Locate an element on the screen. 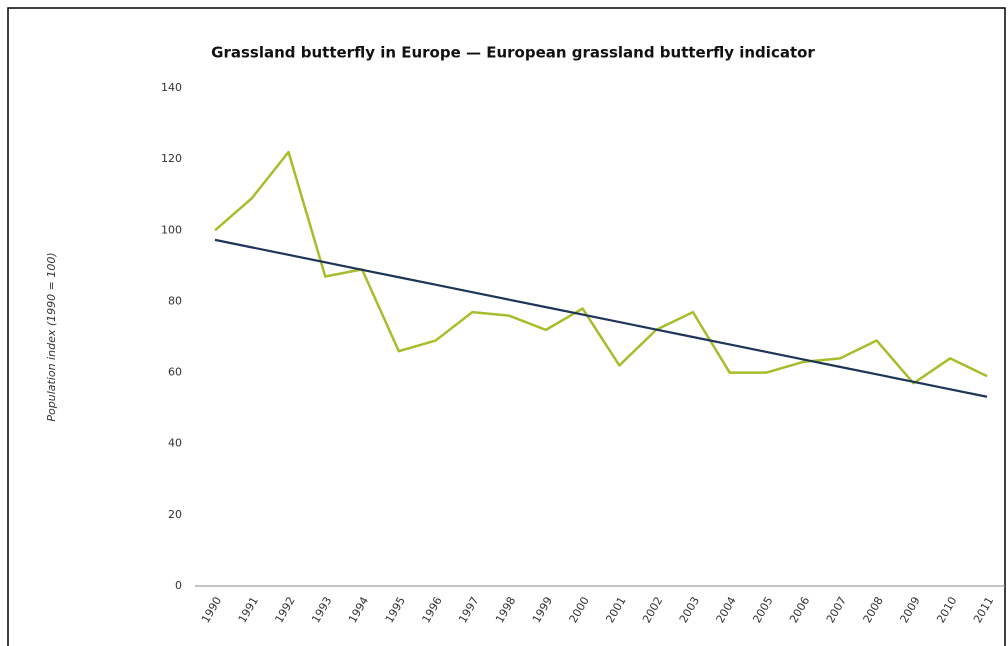  x-tick-label: 2007 is located at coordinates (836, 610).